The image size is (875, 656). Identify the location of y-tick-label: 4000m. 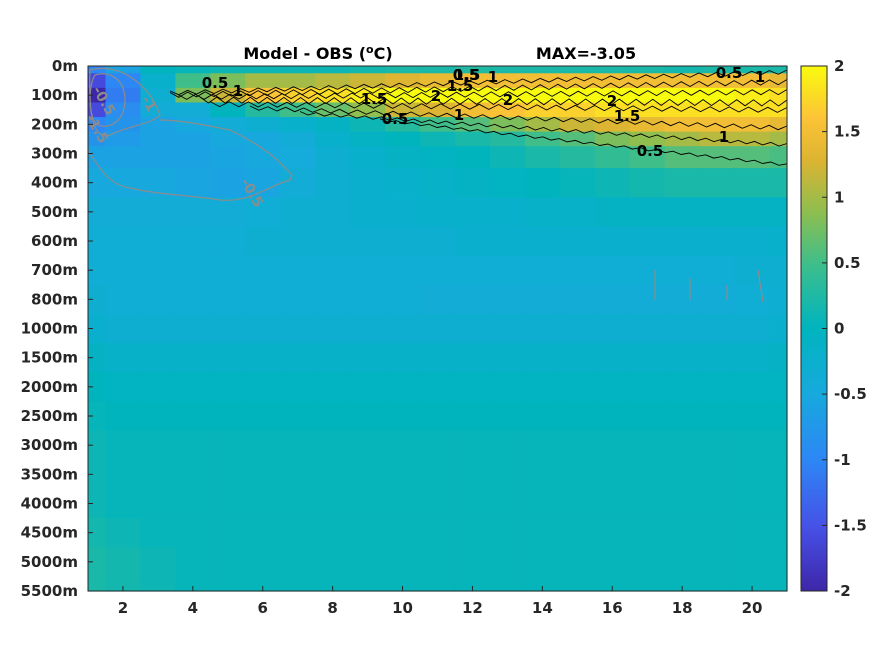
(49, 504).